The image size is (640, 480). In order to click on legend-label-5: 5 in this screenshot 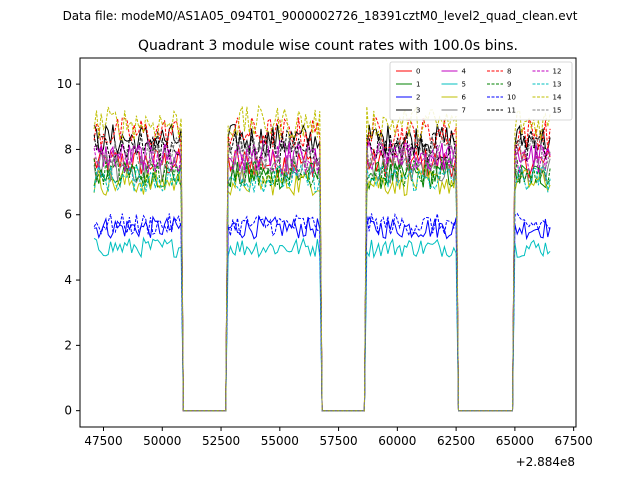, I will do `click(464, 85)`.